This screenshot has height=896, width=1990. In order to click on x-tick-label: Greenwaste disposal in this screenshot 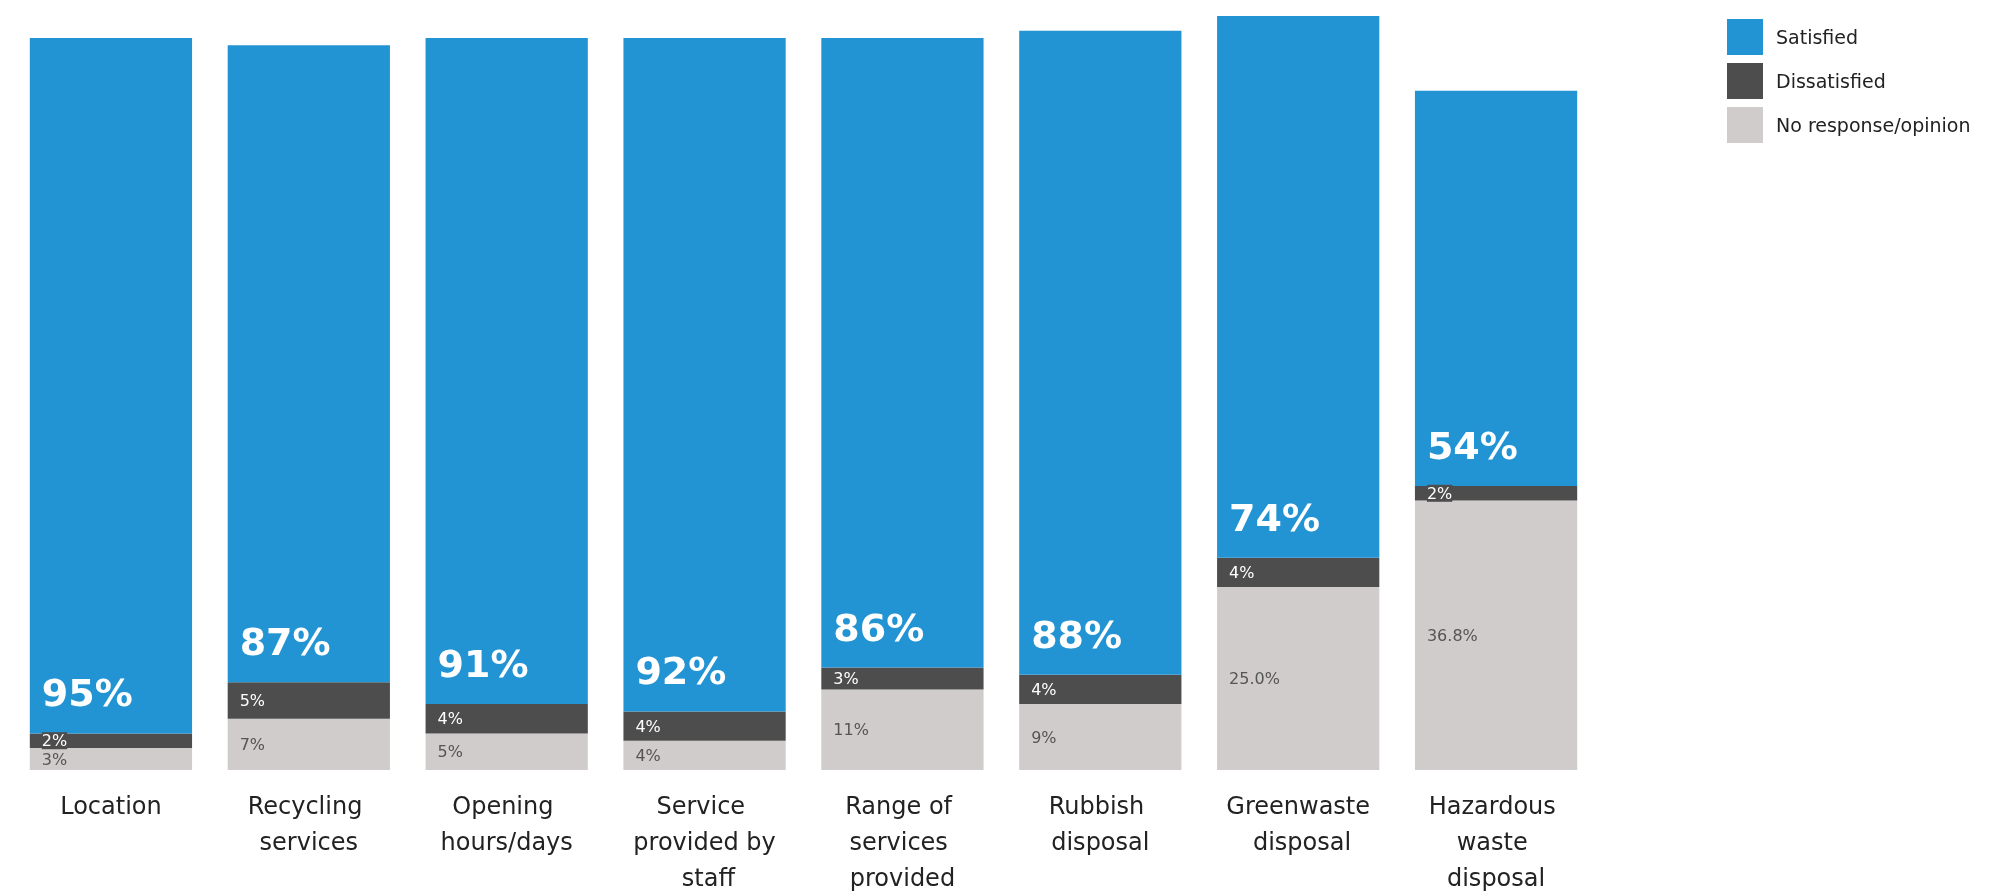, I will do `click(1298, 824)`.